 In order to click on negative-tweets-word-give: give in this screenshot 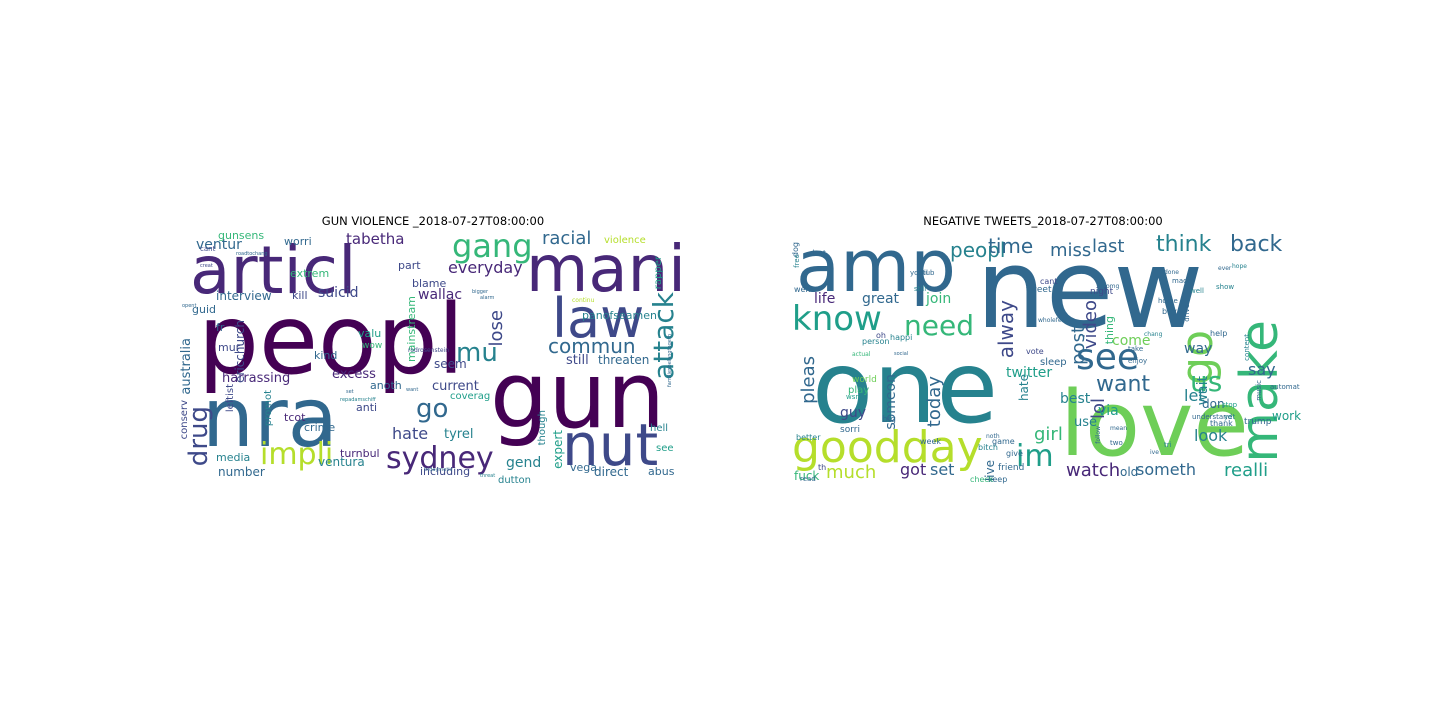, I will do `click(1014, 453)`.